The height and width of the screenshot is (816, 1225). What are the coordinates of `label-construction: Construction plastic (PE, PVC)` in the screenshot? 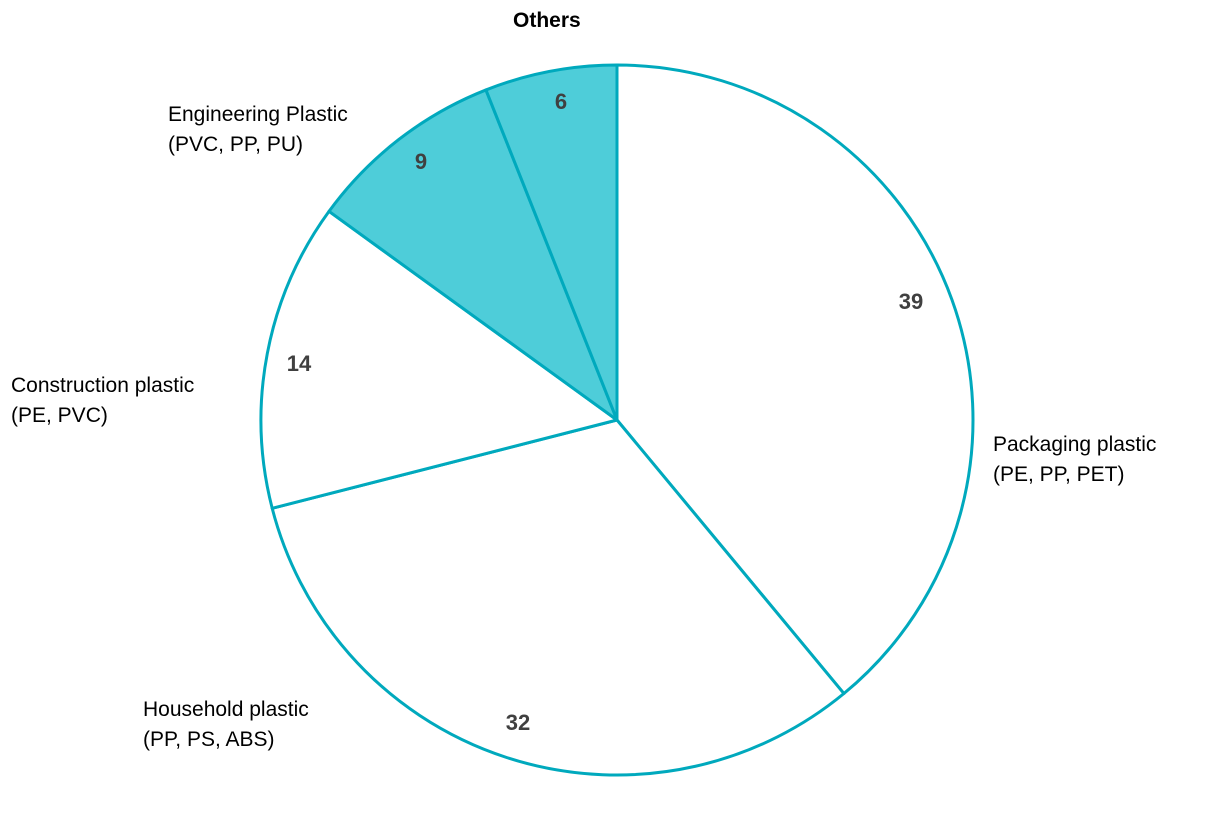 It's located at (102, 401).